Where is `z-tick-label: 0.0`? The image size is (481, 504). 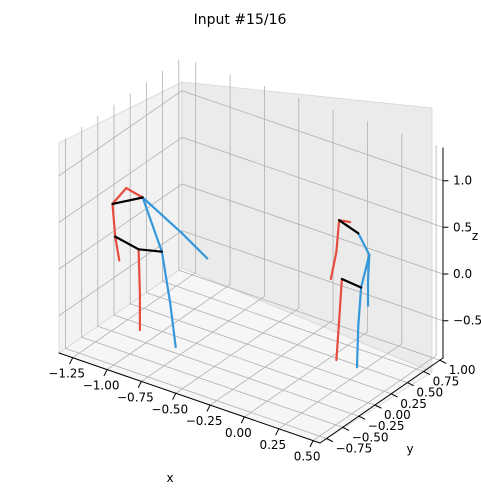
z-tick-label: 0.0 is located at coordinates (462, 274).